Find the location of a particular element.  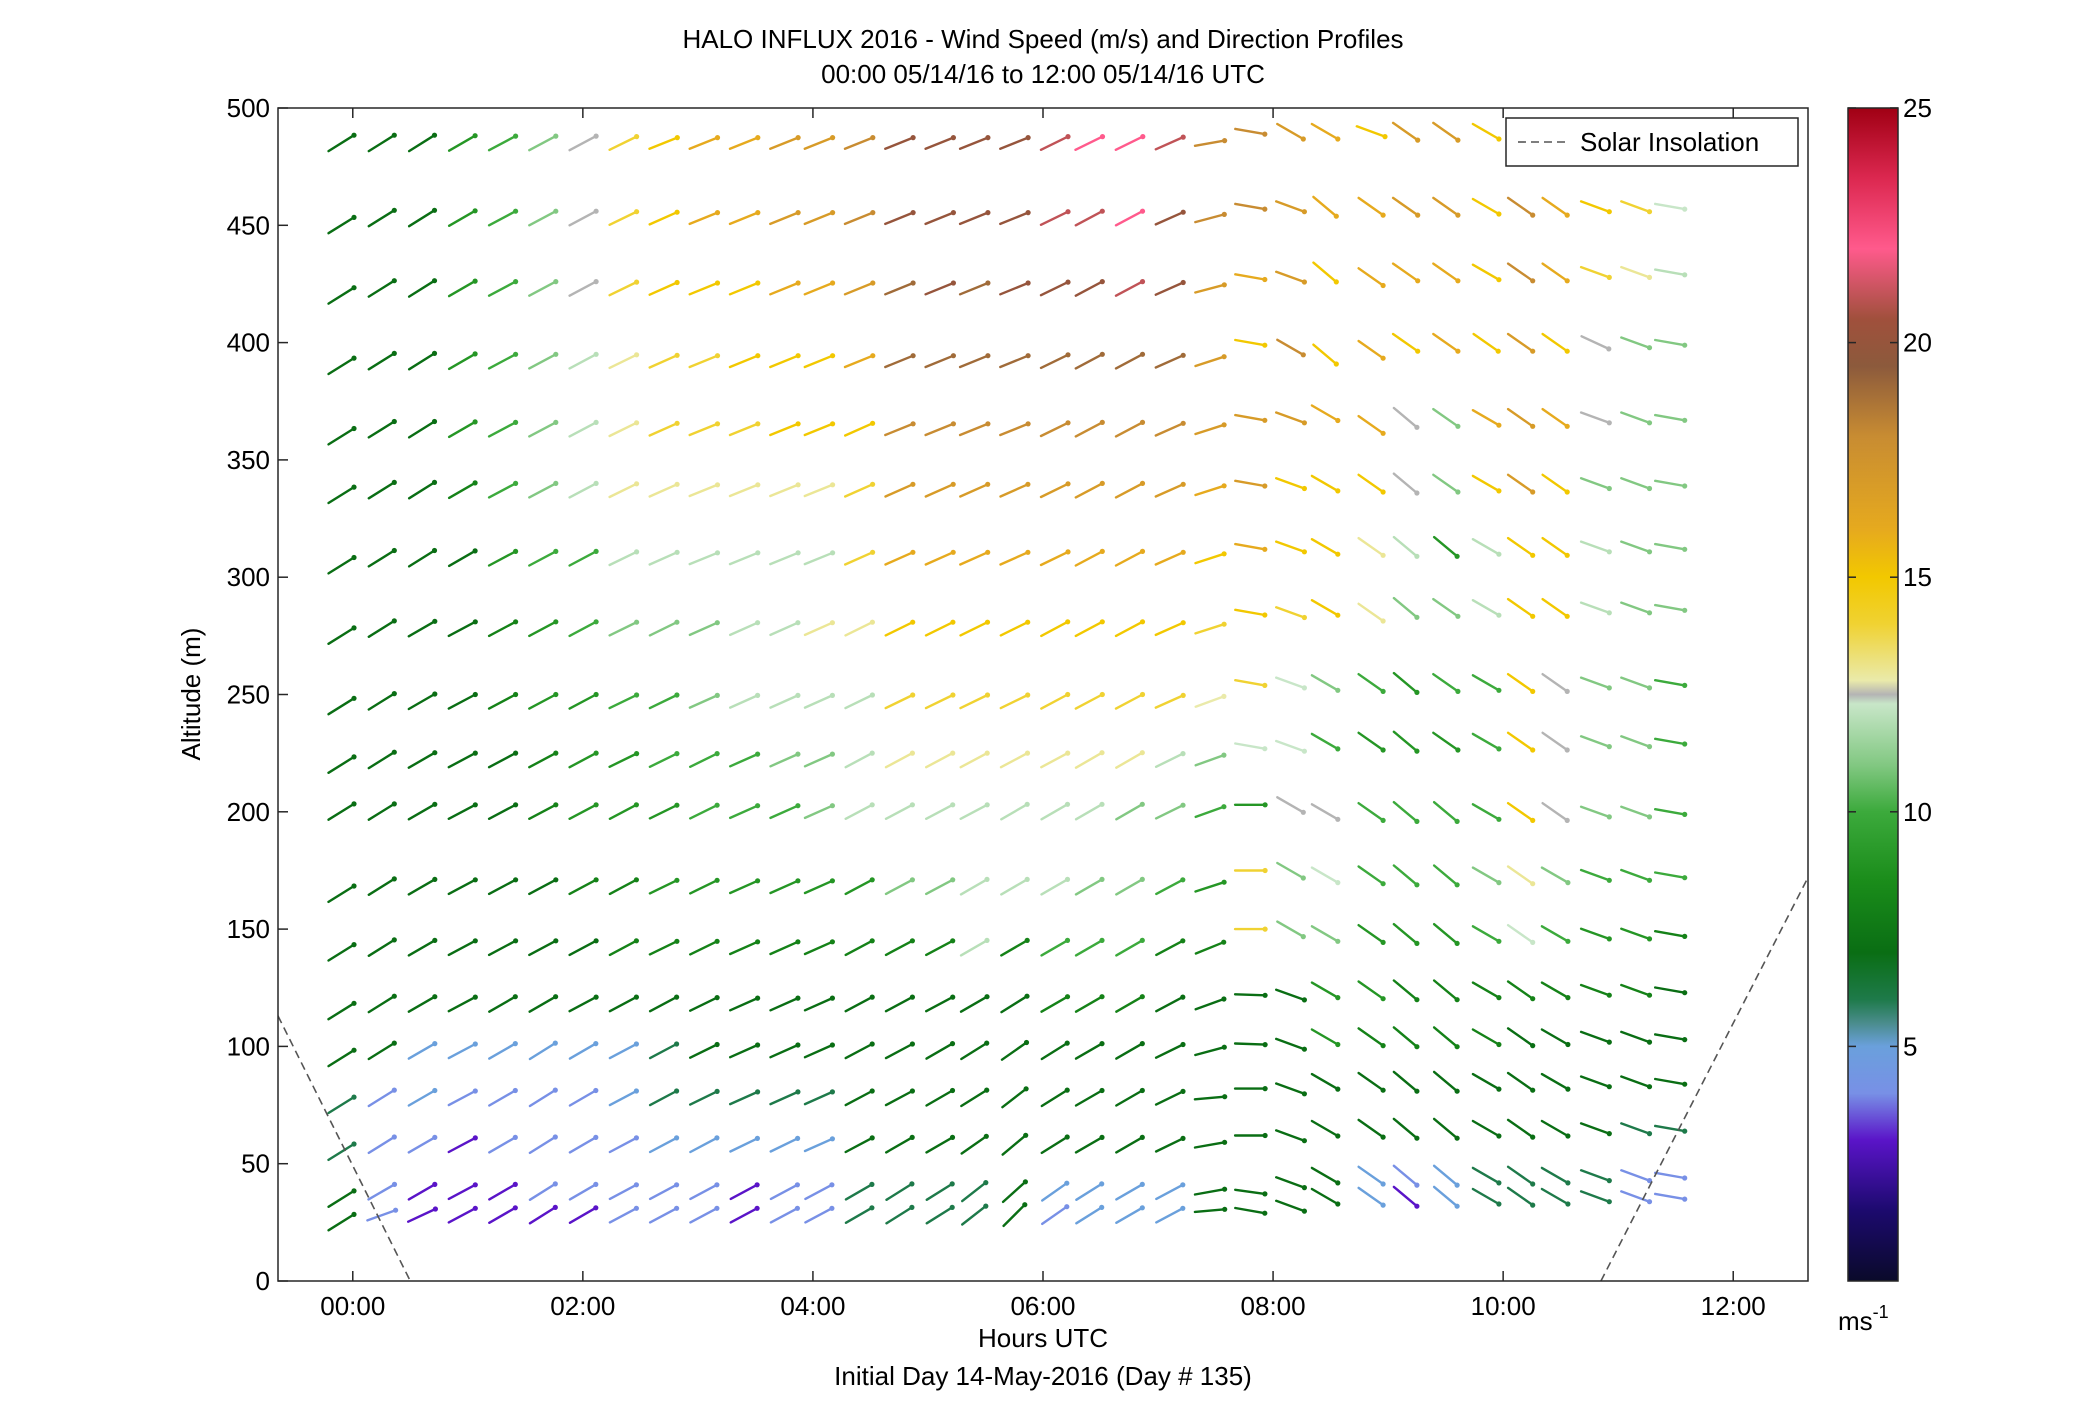

solar-insolation-line is located at coordinates (1704, 1079).